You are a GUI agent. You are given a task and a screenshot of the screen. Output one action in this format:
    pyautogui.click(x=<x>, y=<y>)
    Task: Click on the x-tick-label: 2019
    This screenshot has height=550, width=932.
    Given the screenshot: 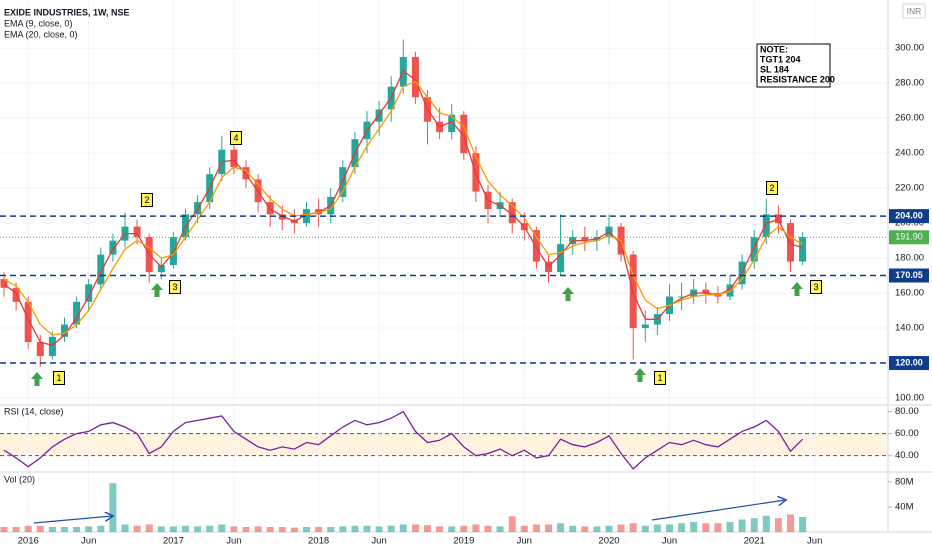 What is the action you would take?
    pyautogui.click(x=463, y=541)
    